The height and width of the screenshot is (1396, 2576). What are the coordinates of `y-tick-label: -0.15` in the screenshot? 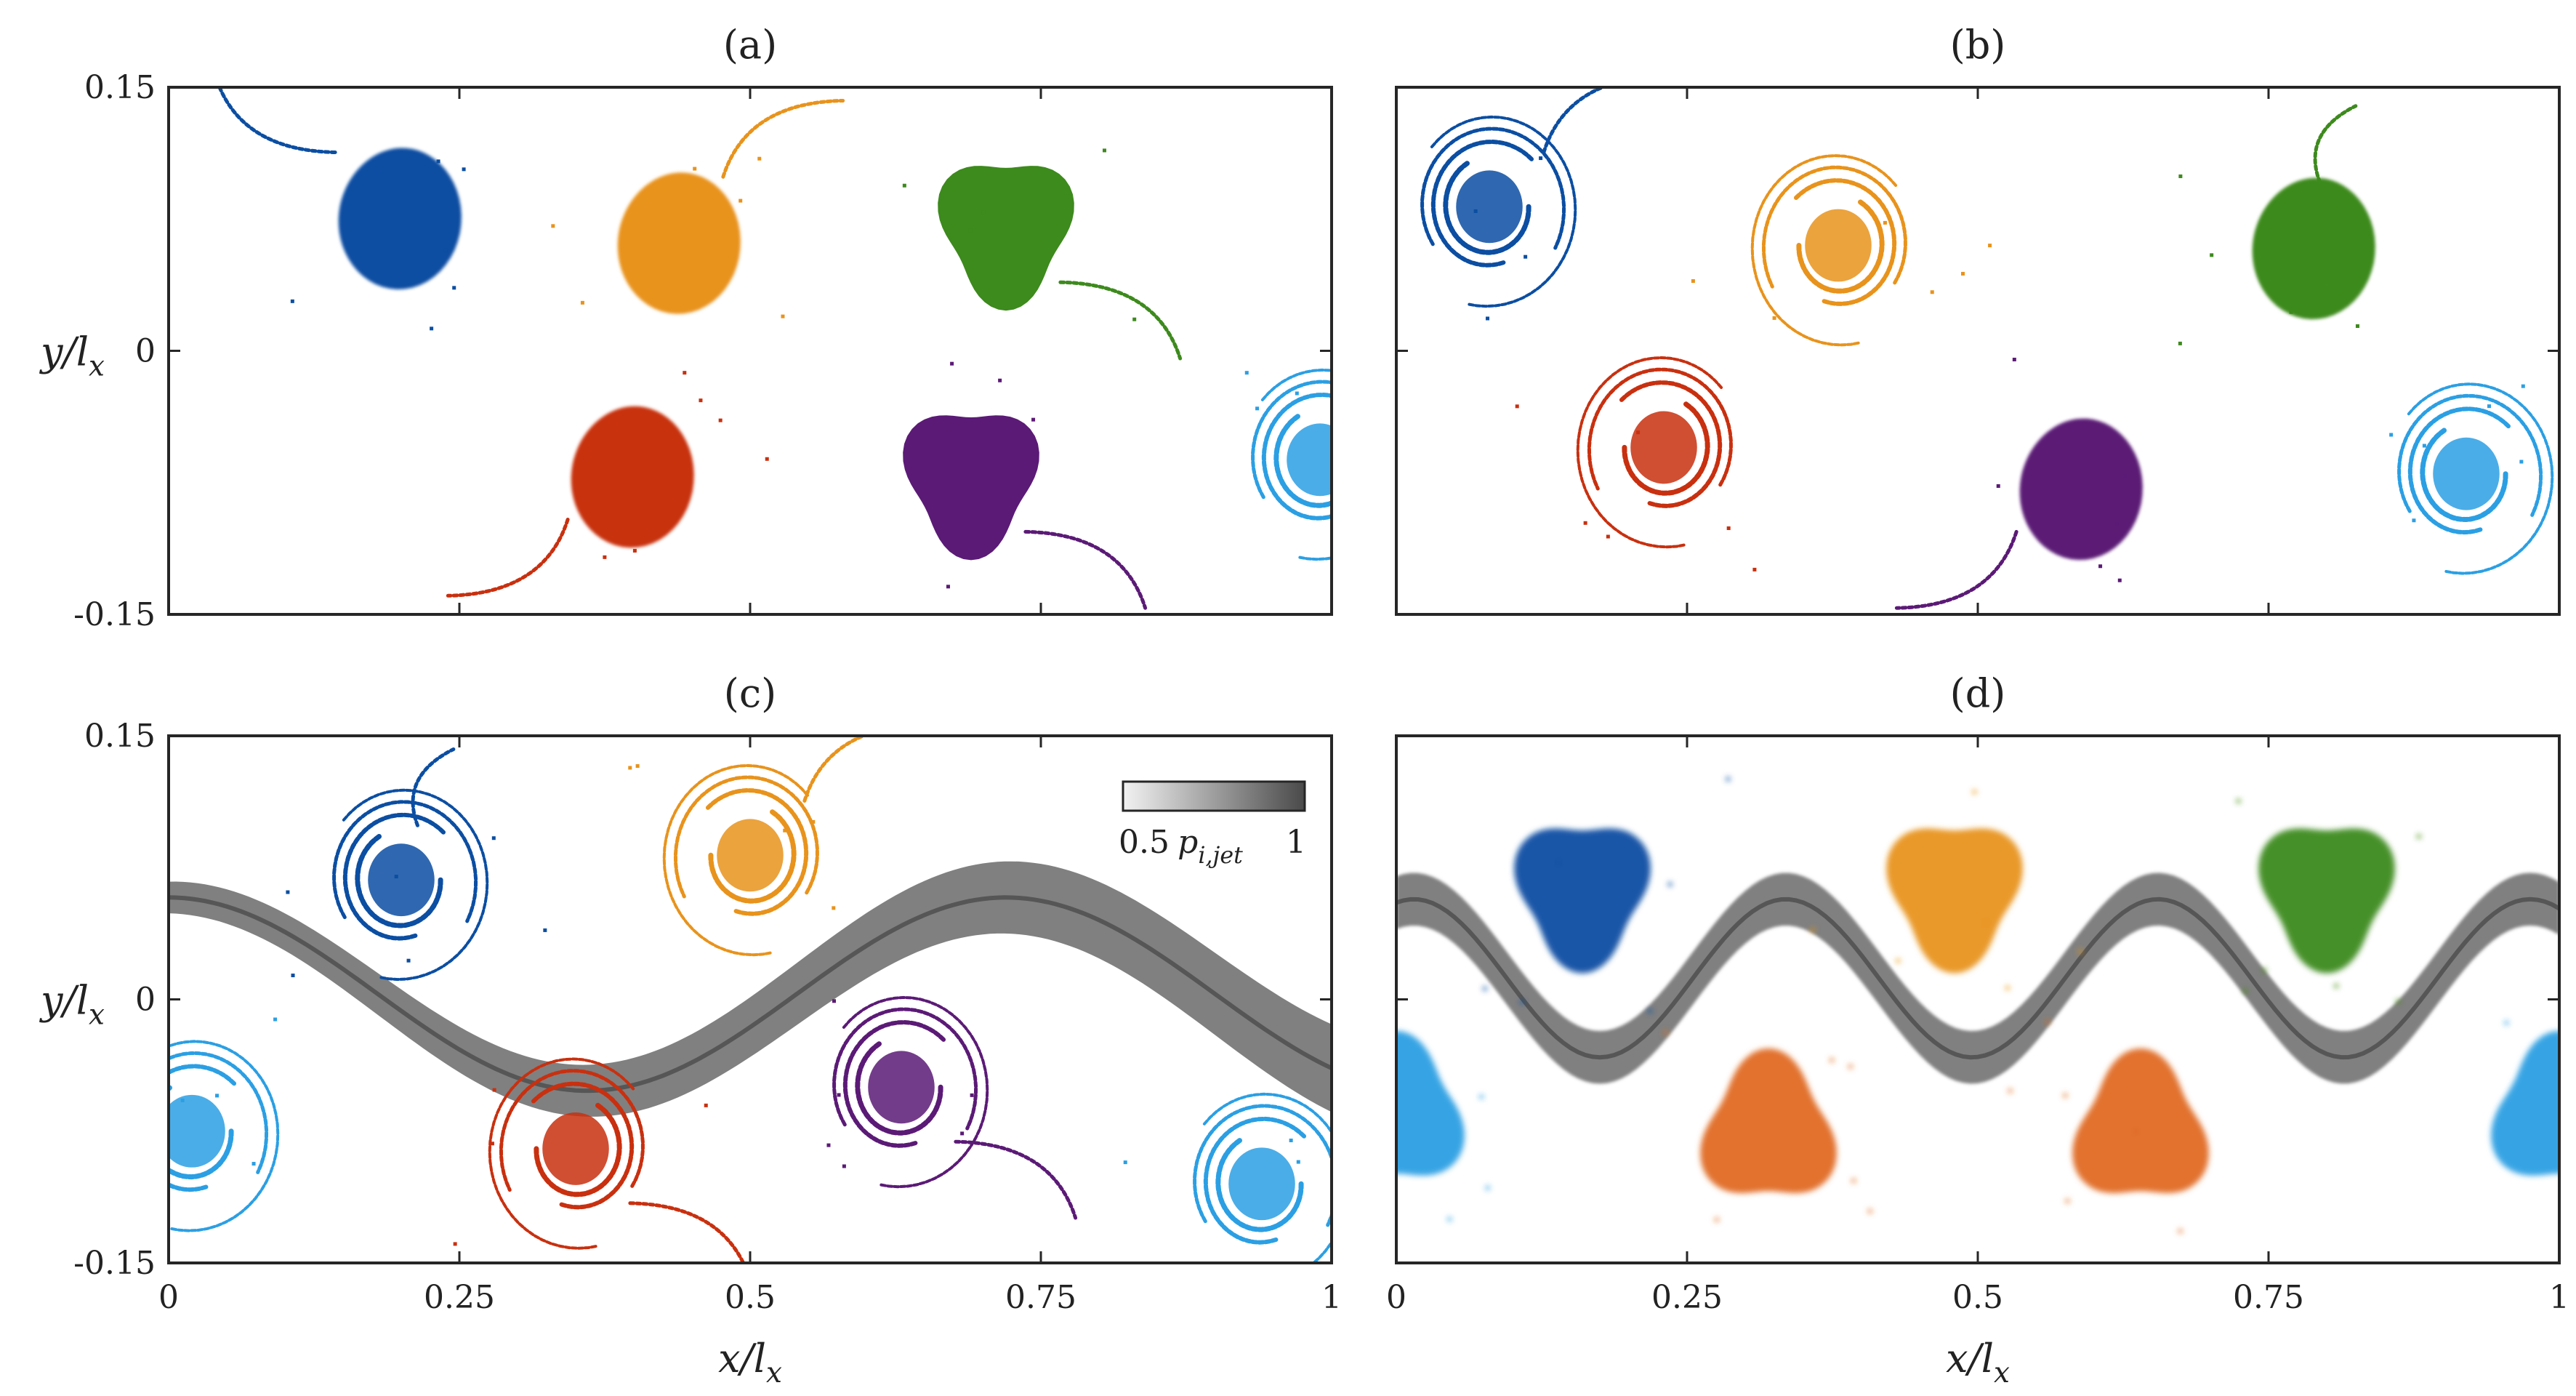 It's located at (114, 1263).